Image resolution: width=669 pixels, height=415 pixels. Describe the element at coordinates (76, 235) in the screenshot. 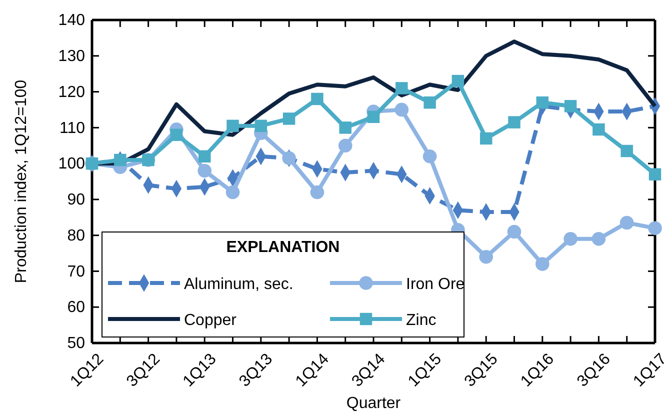

I see `y-tick-label: 80` at that location.